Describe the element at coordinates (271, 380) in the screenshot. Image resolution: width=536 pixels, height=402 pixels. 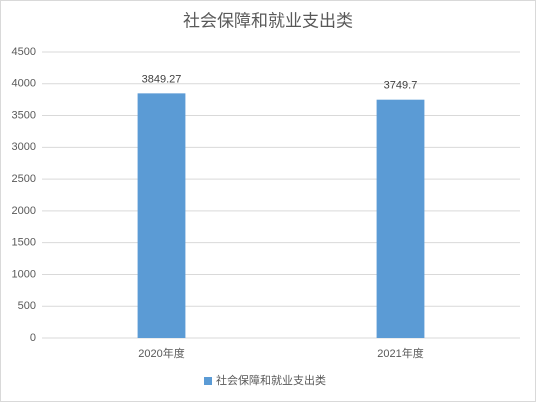
I see `legend-label: 社会保障和就业支出类` at that location.